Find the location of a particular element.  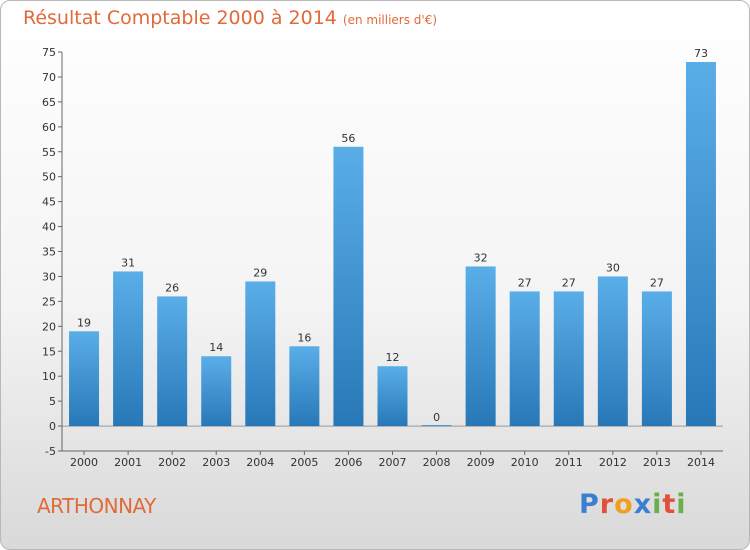

value-label: 14 is located at coordinates (216, 347).